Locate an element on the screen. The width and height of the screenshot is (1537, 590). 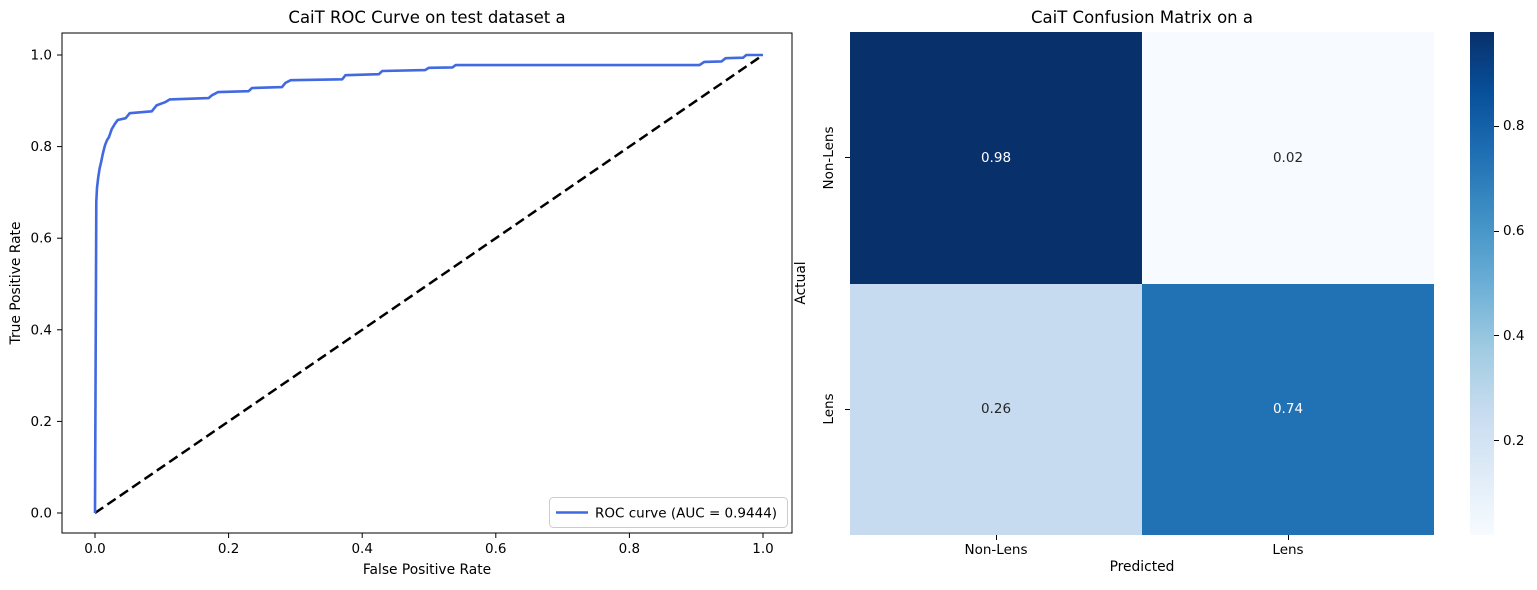
roc-ylabel: True Positive Rate is located at coordinates (16, 284).